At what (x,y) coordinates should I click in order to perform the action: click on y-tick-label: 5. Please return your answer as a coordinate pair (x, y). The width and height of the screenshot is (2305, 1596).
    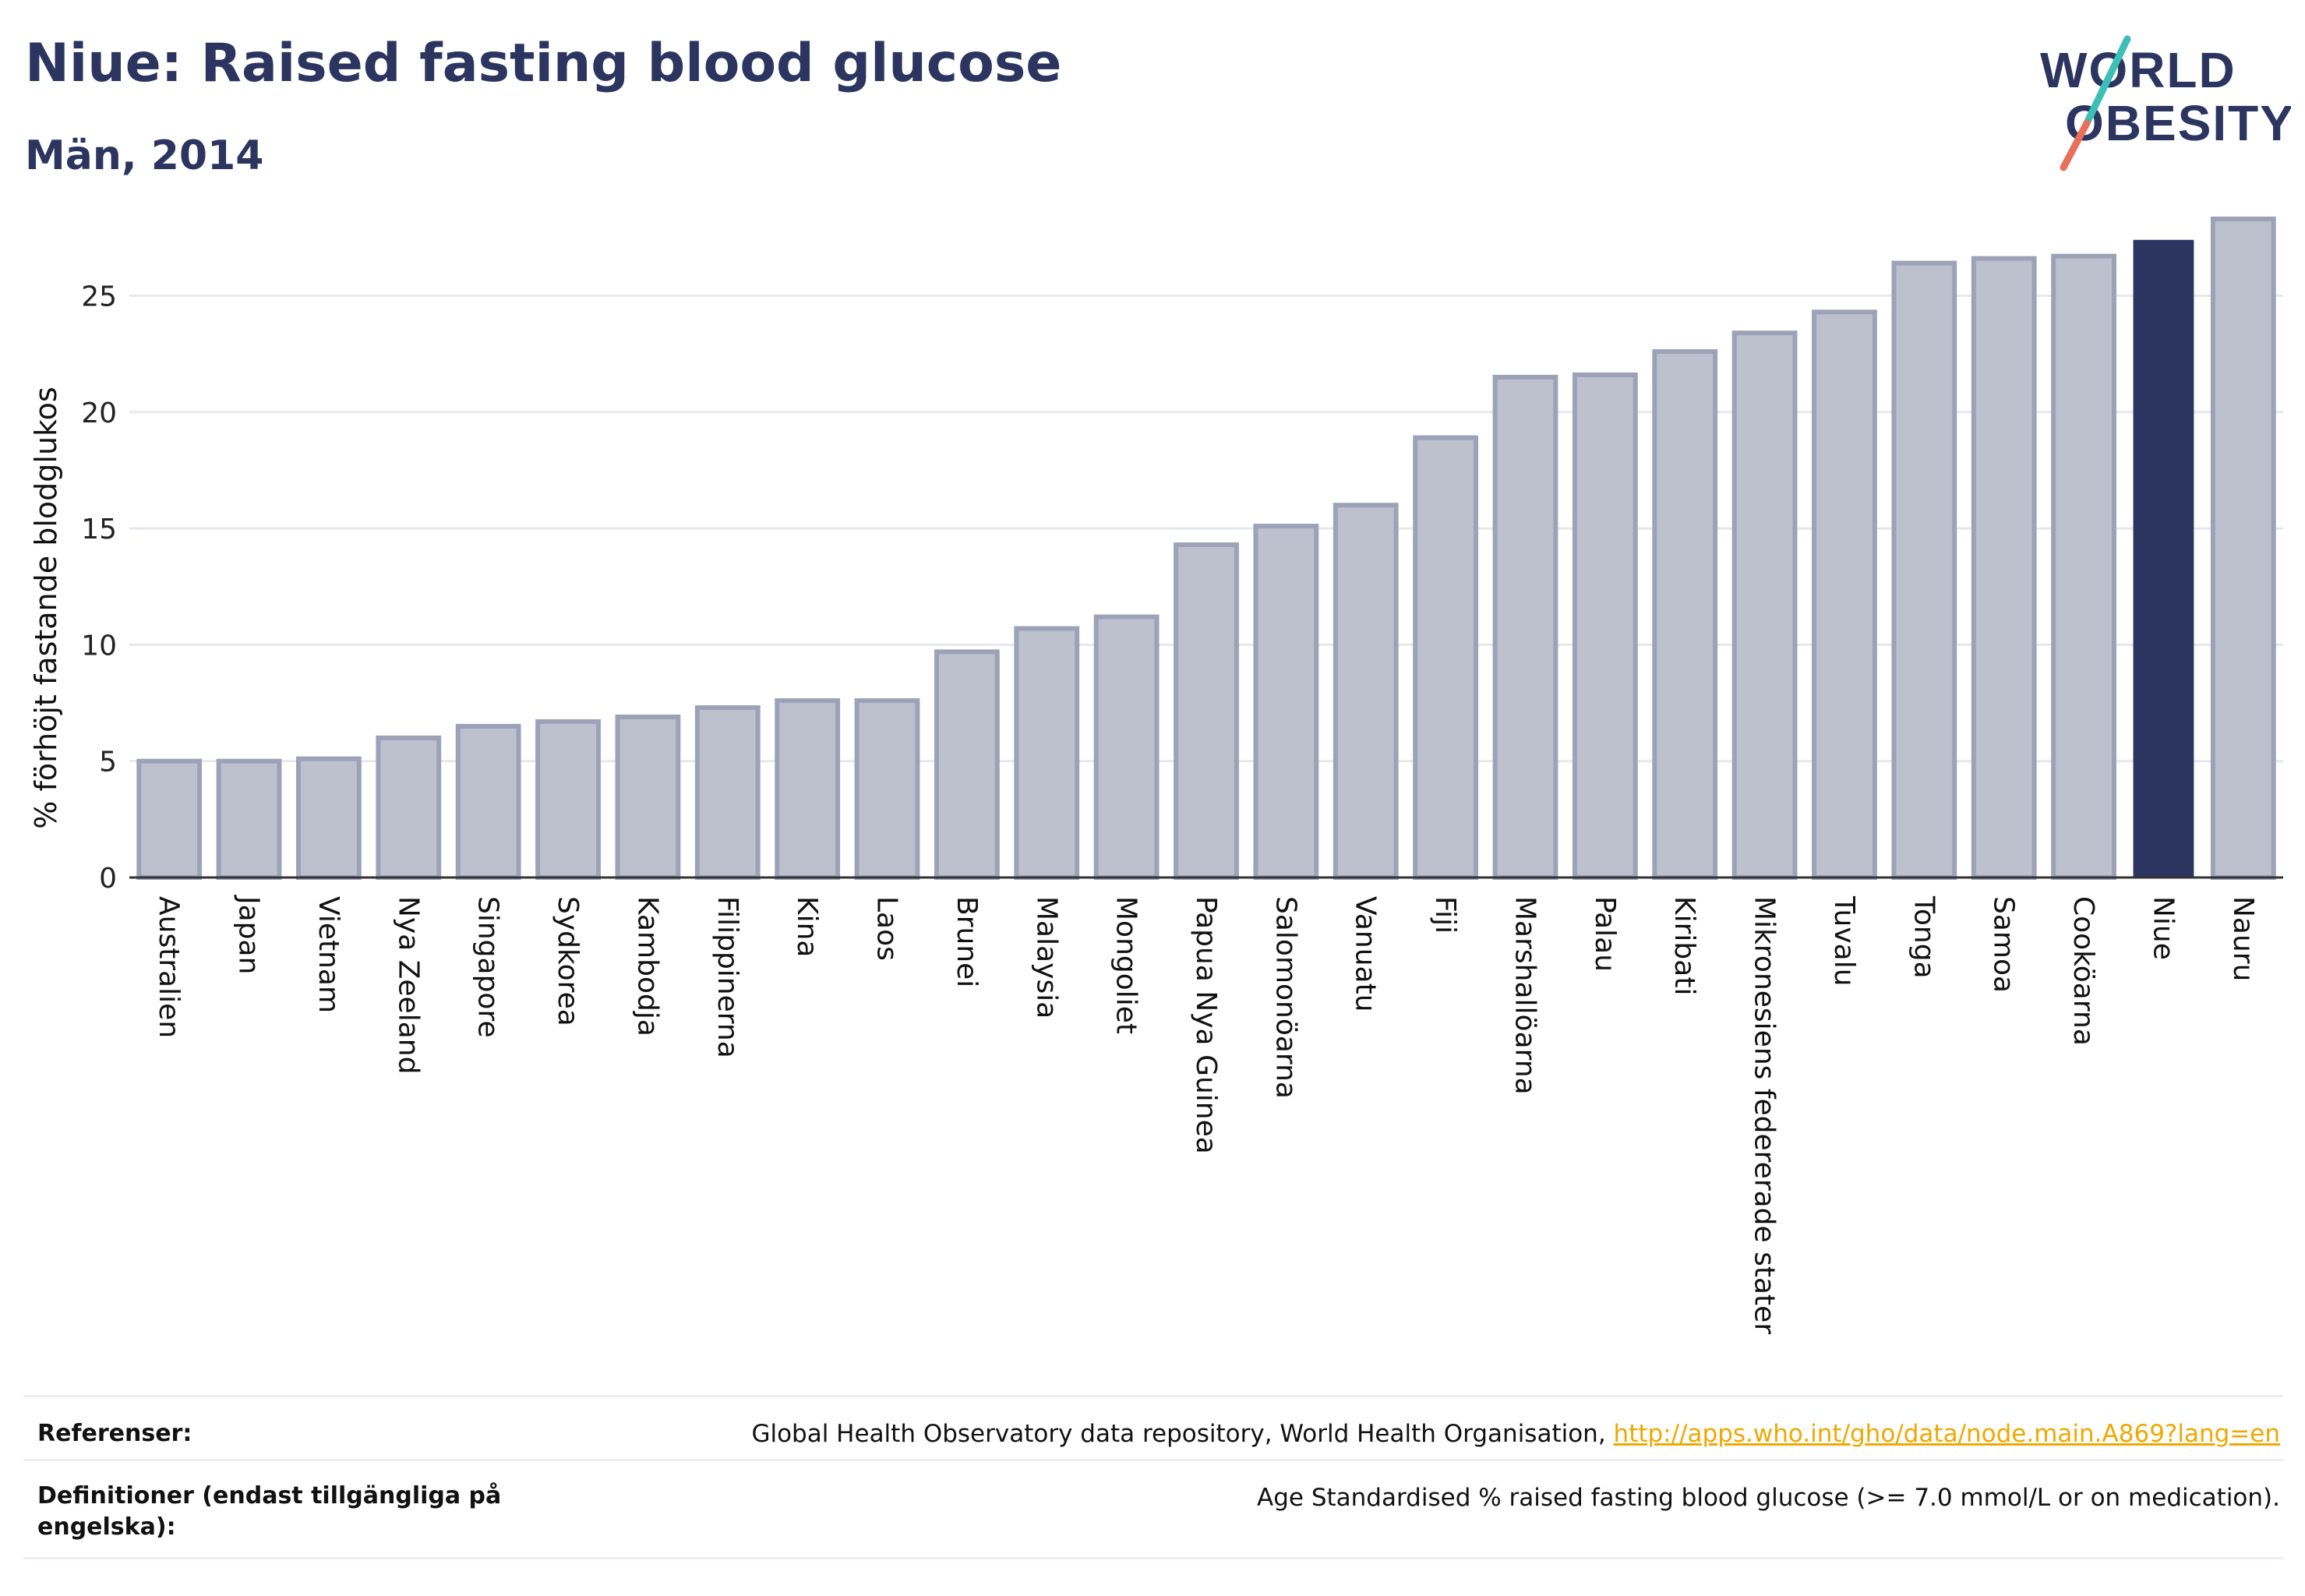
    Looking at the image, I should click on (108, 763).